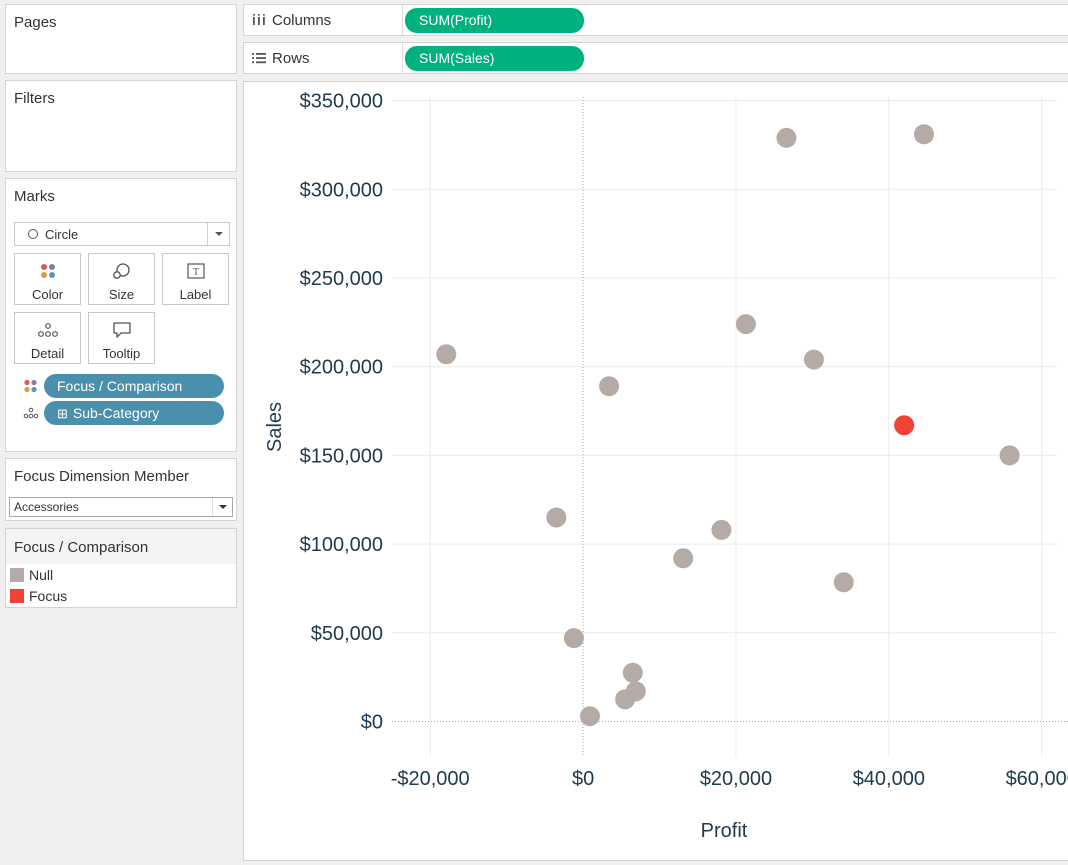 The height and width of the screenshot is (865, 1068). Describe the element at coordinates (121, 489) in the screenshot. I see `focus-dimension-card: Focus Dimension Member Accessories` at that location.